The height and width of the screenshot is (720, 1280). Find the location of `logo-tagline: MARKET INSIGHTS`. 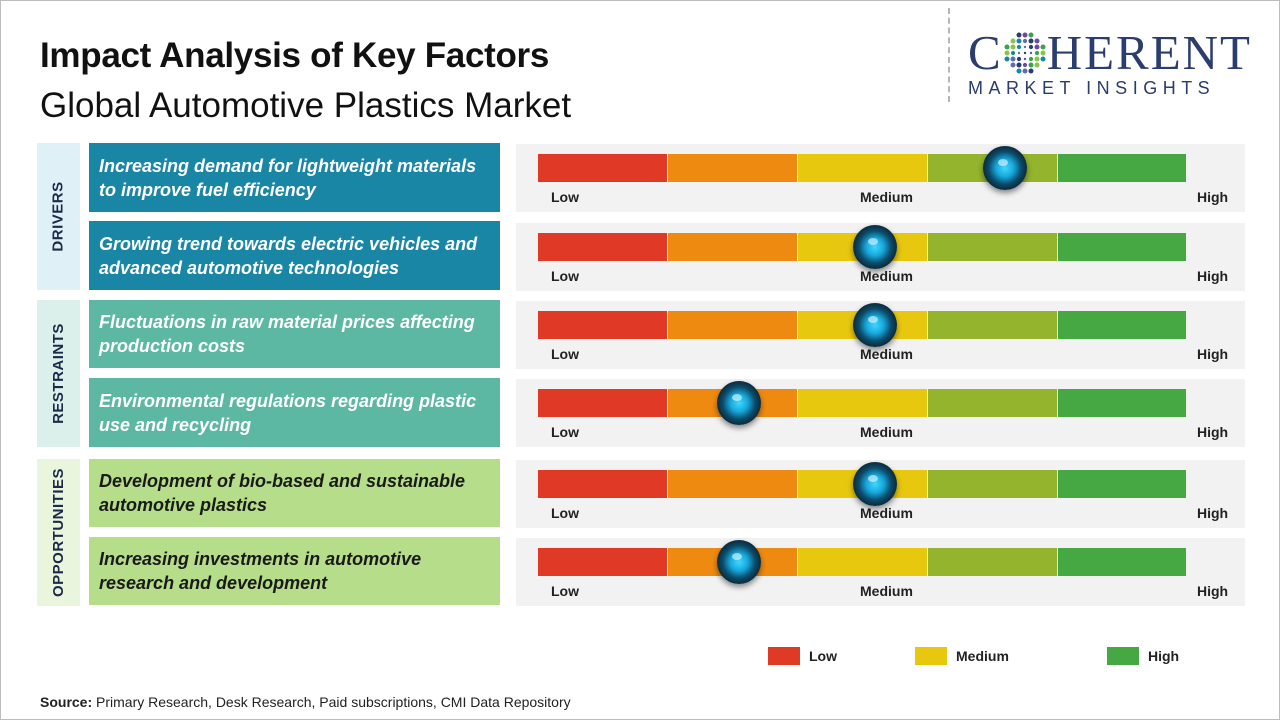

logo-tagline: MARKET INSIGHTS is located at coordinates (1092, 88).